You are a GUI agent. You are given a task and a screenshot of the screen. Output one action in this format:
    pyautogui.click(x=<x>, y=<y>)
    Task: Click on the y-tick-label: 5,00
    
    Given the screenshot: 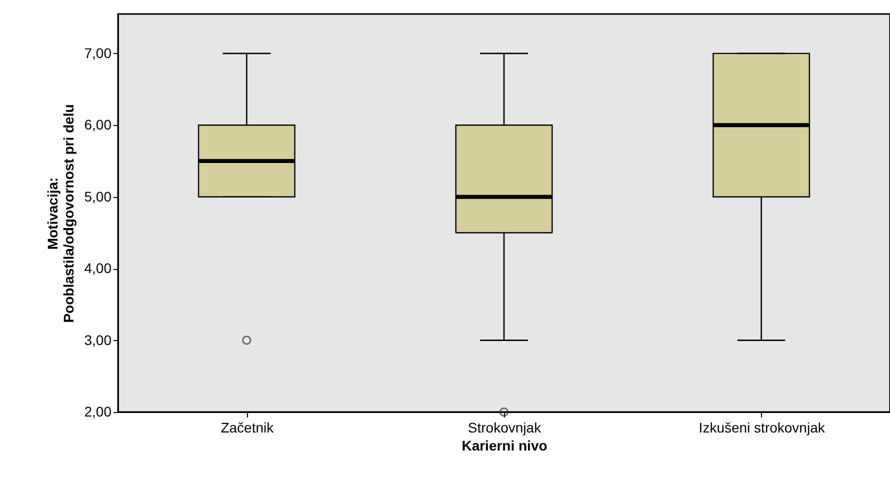 What is the action you would take?
    pyautogui.click(x=98, y=196)
    